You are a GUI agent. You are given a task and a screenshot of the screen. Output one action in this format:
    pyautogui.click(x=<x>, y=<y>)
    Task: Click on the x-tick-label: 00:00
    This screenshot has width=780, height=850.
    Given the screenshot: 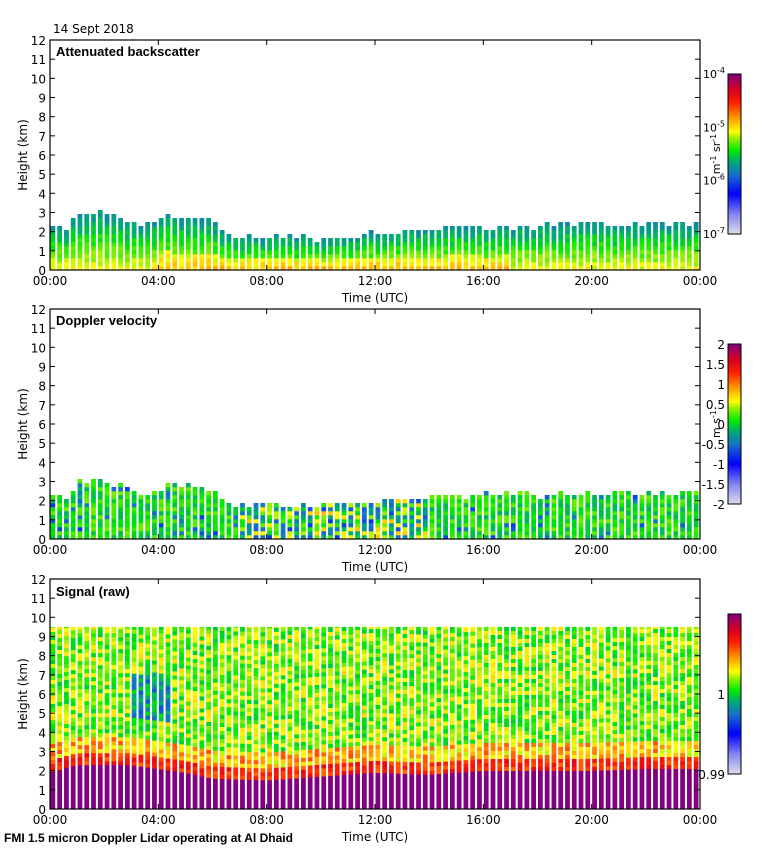 What is the action you would take?
    pyautogui.click(x=50, y=281)
    